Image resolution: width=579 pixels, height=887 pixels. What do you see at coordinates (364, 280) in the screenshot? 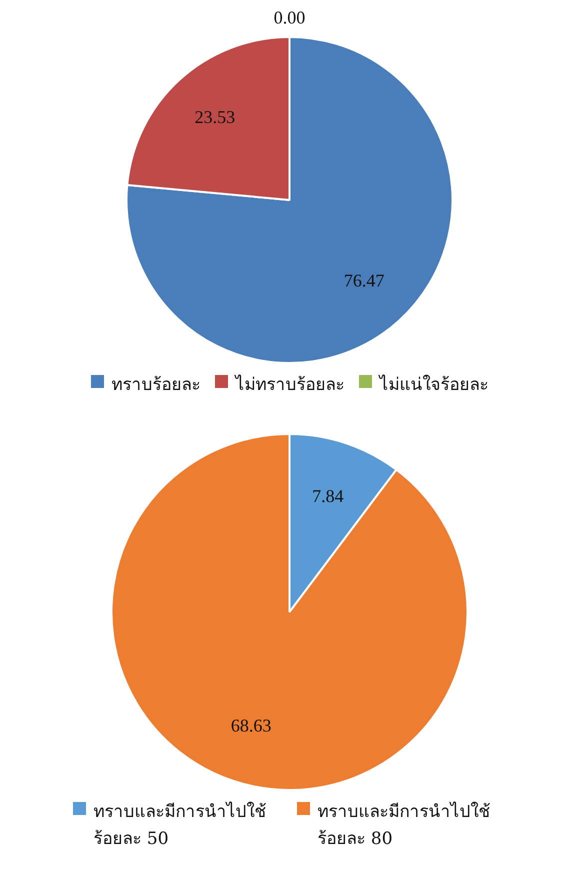
I see `data-label: 76.47` at bounding box center [364, 280].